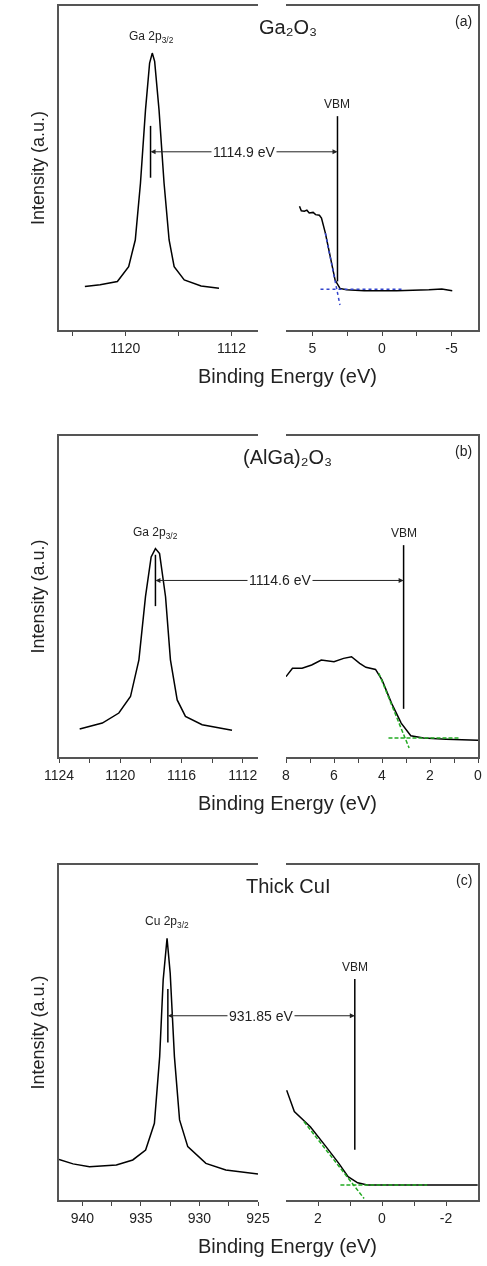 The image size is (487, 1266). Describe the element at coordinates (286, 774) in the screenshot. I see `x-tick-label: 8` at that location.